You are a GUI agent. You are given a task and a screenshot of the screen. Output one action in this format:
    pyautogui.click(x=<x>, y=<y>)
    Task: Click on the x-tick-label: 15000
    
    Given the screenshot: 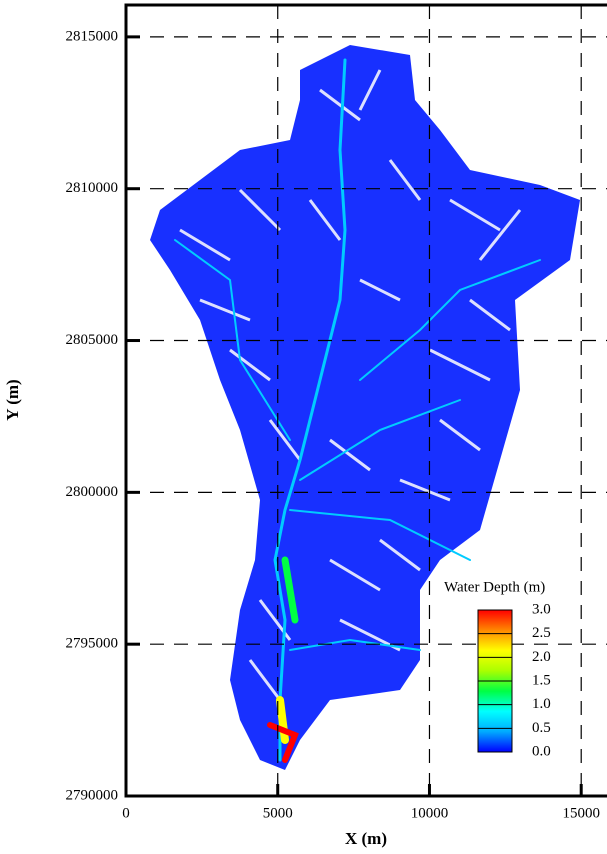 What is the action you would take?
    pyautogui.click(x=581, y=813)
    